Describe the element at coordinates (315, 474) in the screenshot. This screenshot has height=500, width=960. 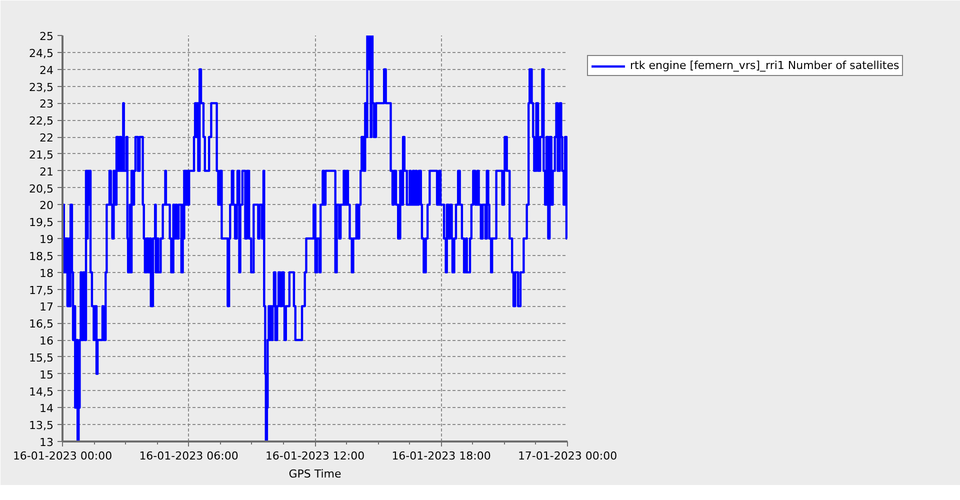
I see `x-axis-title: GPS Time` at that location.